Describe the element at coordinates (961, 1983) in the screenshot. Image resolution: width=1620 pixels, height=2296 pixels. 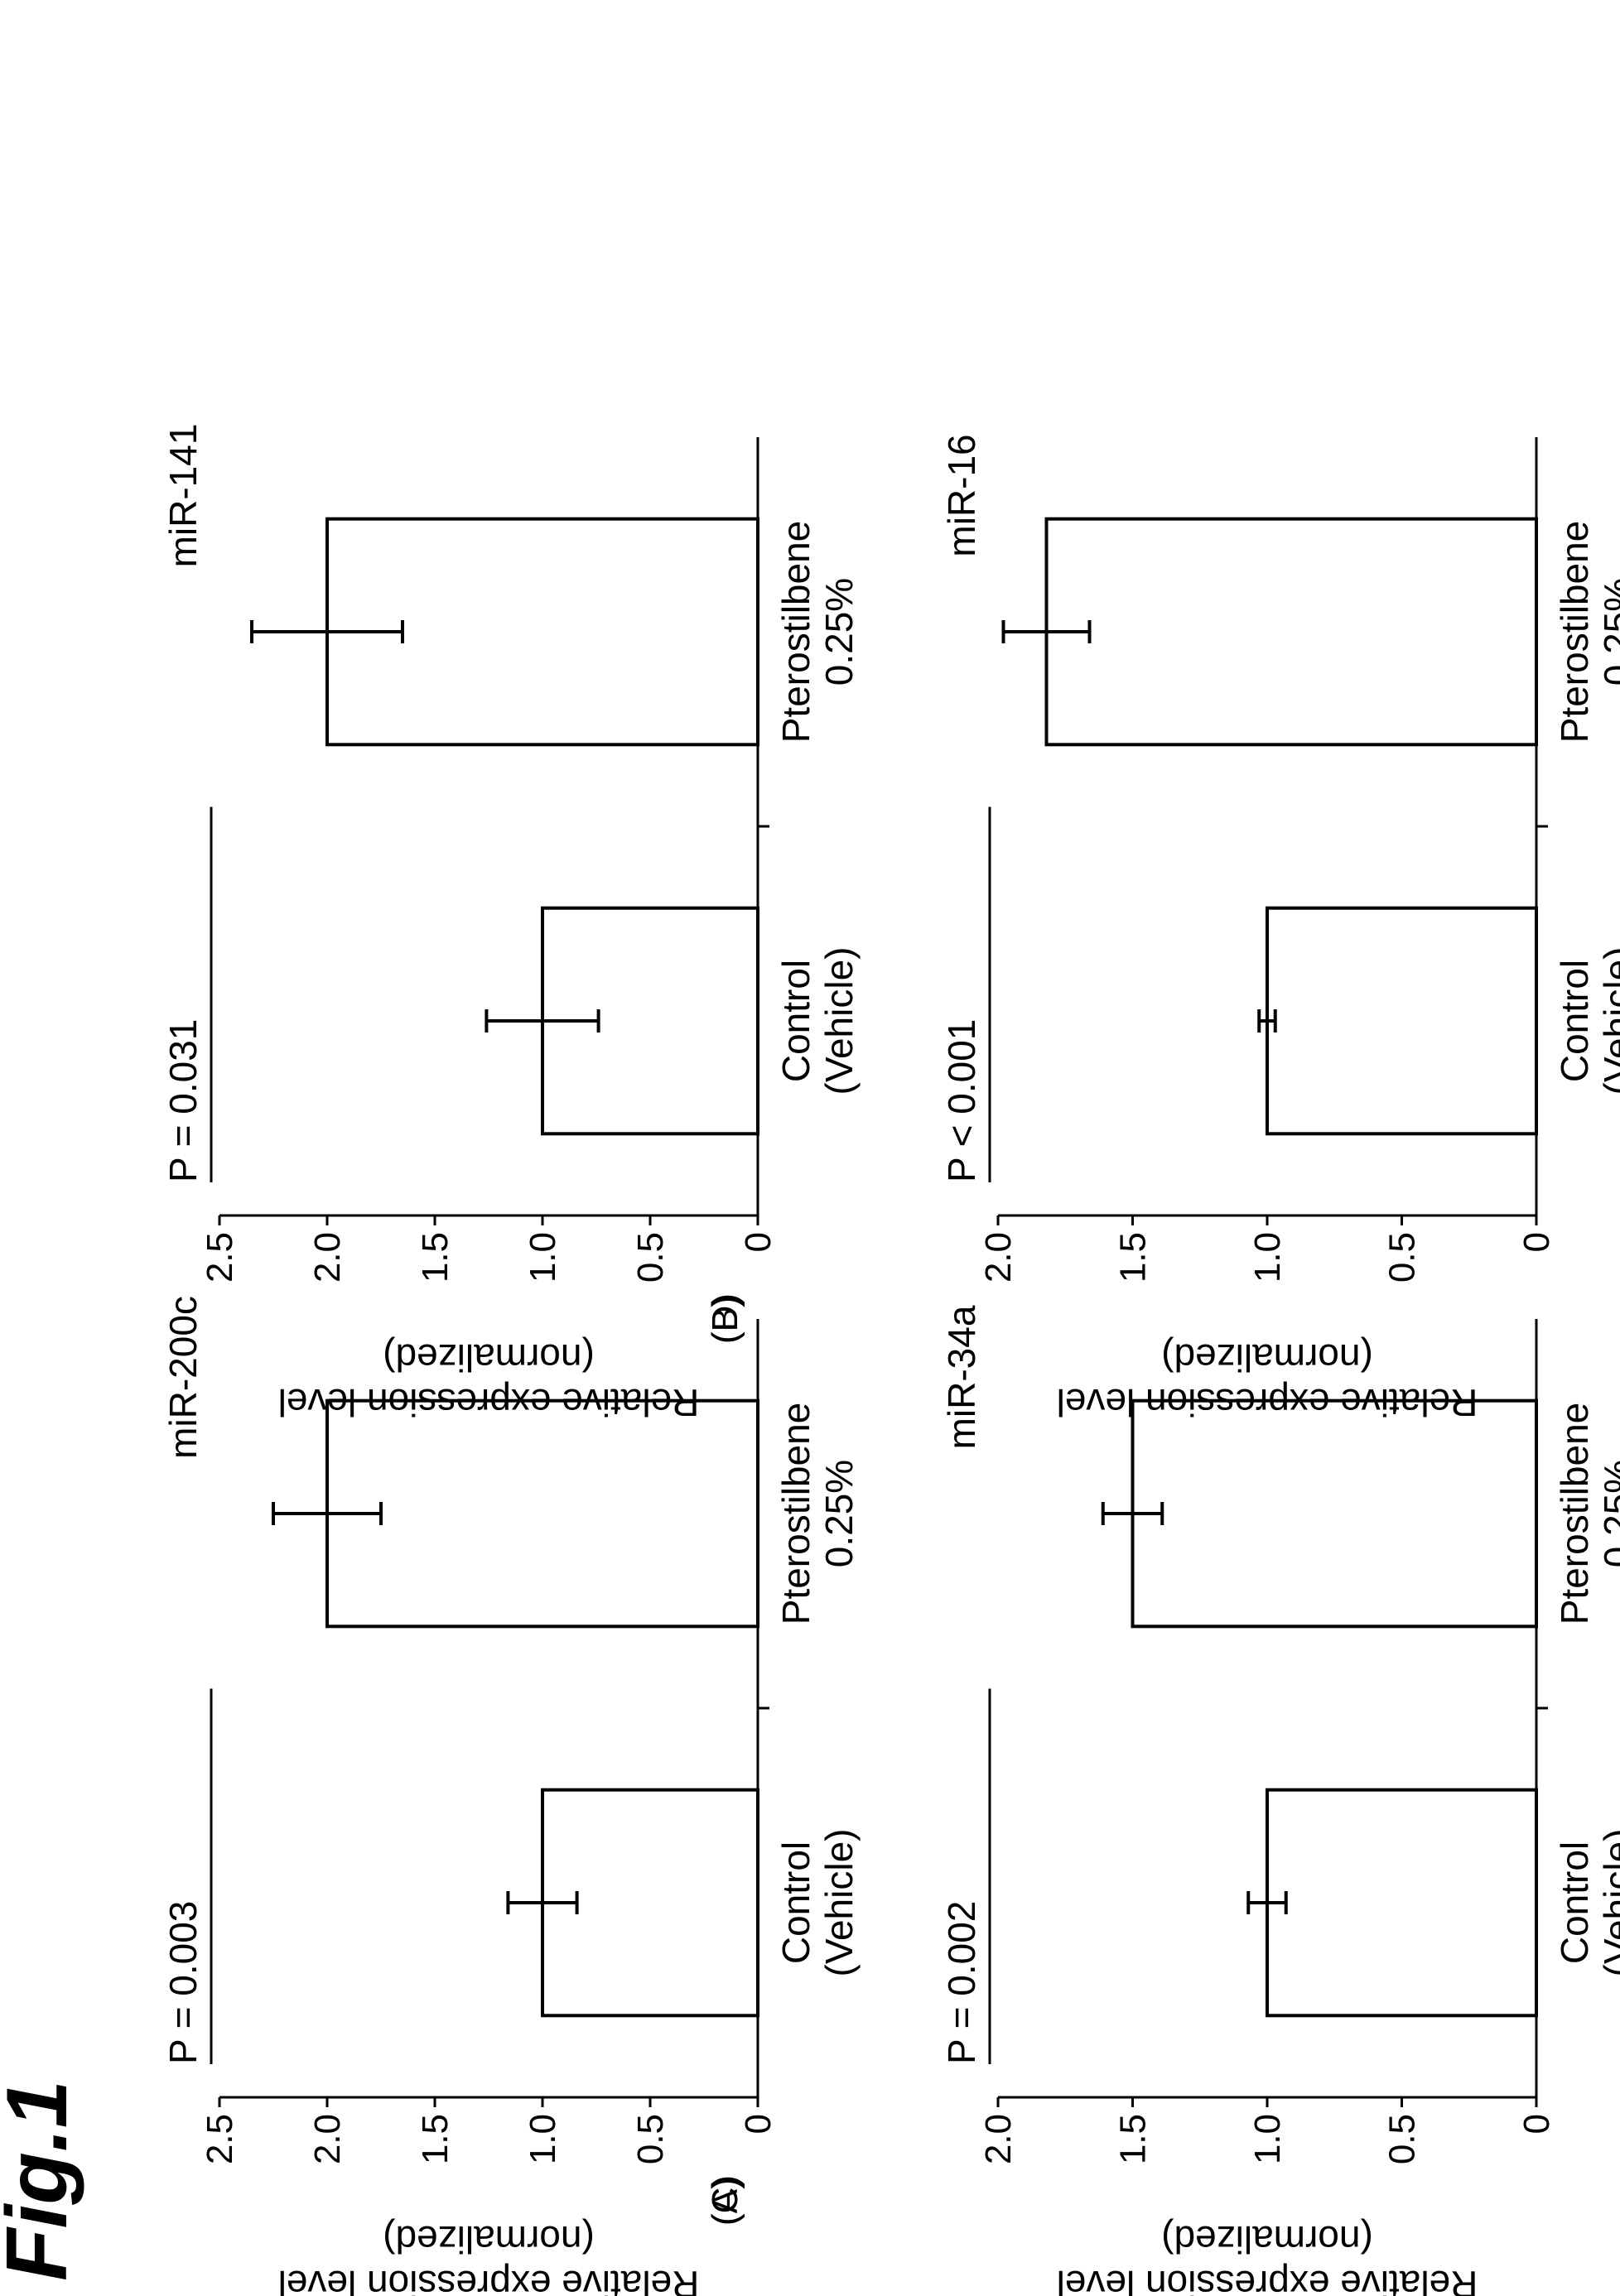
I see `pvalue-text: P = 0.002` at that location.